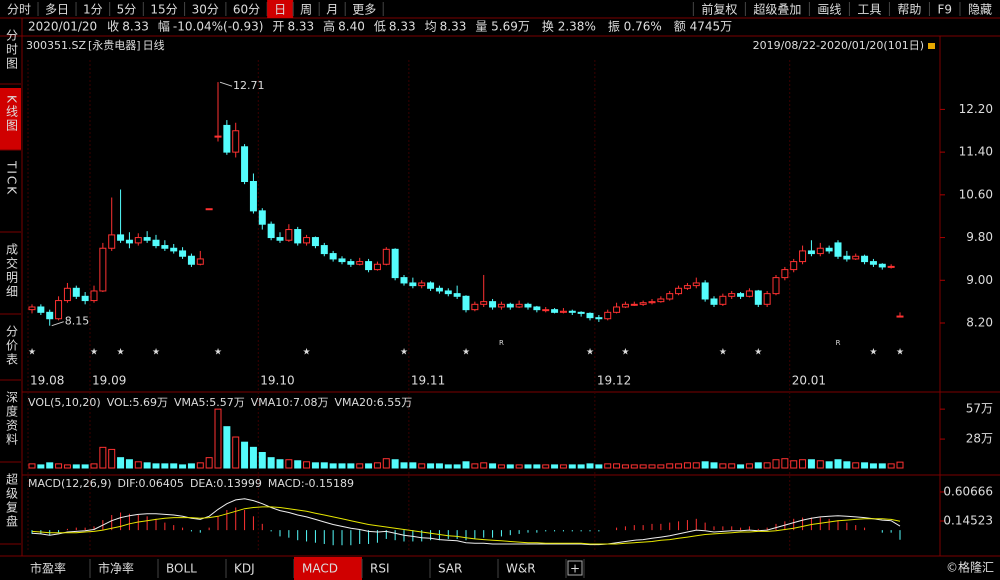 This screenshot has width=1000, height=580. I want to click on bottom-tab: W&R, so click(521, 569).